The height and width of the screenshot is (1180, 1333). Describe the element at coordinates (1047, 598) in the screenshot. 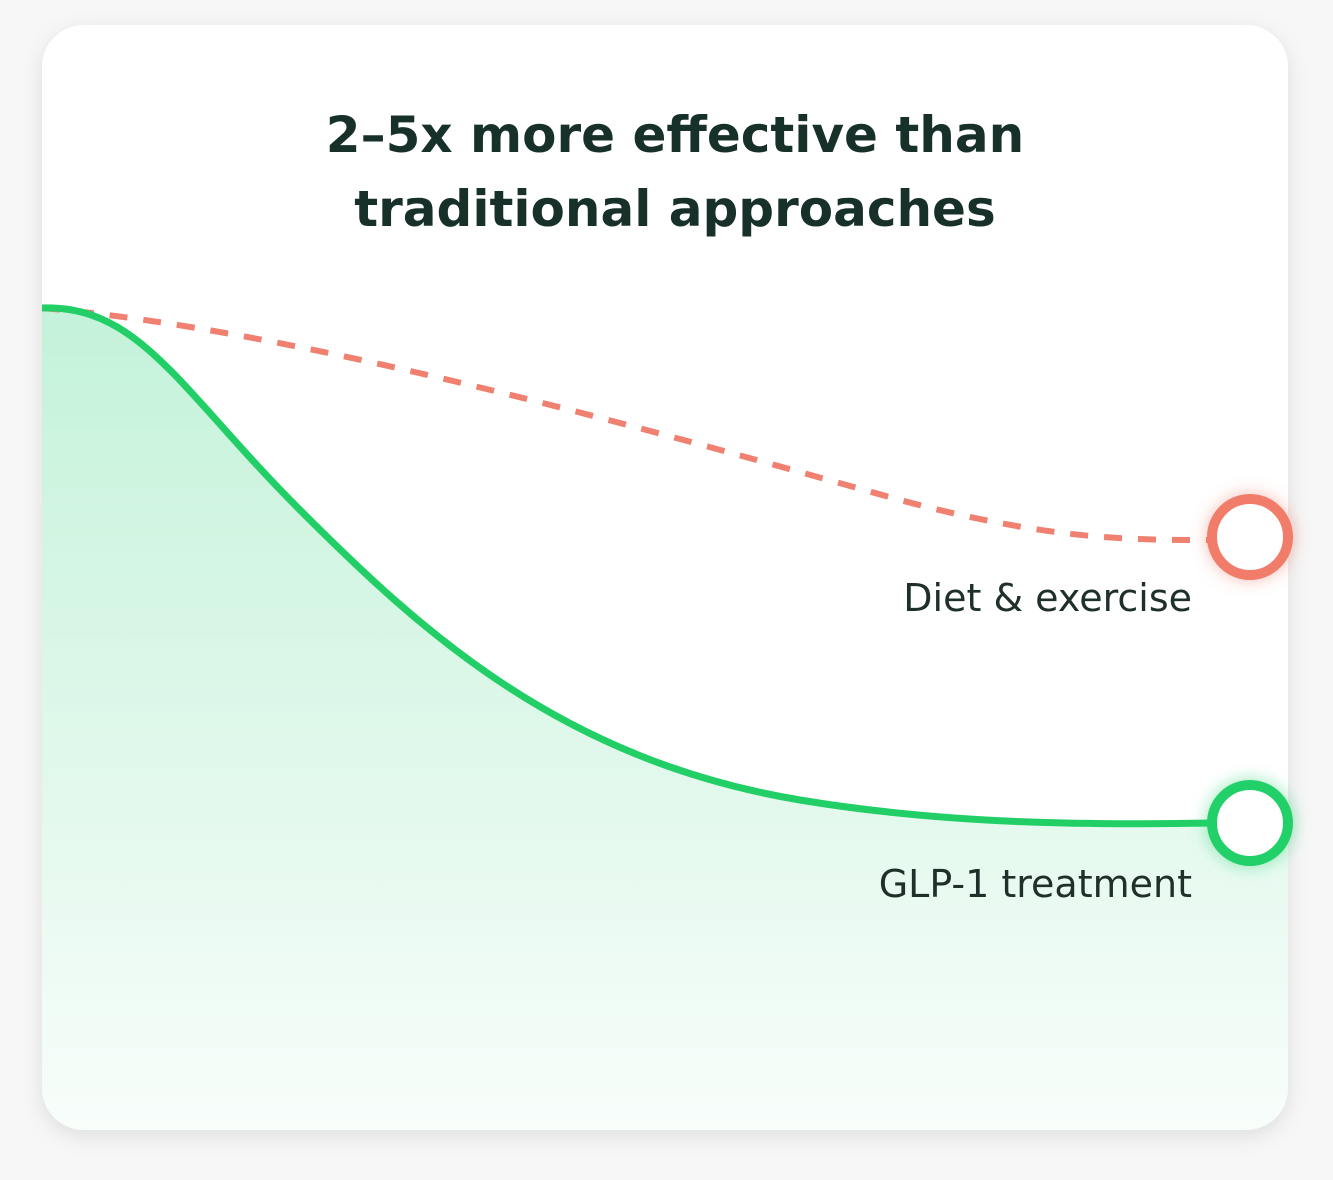

I see `diet-label: Diet & exercise` at that location.